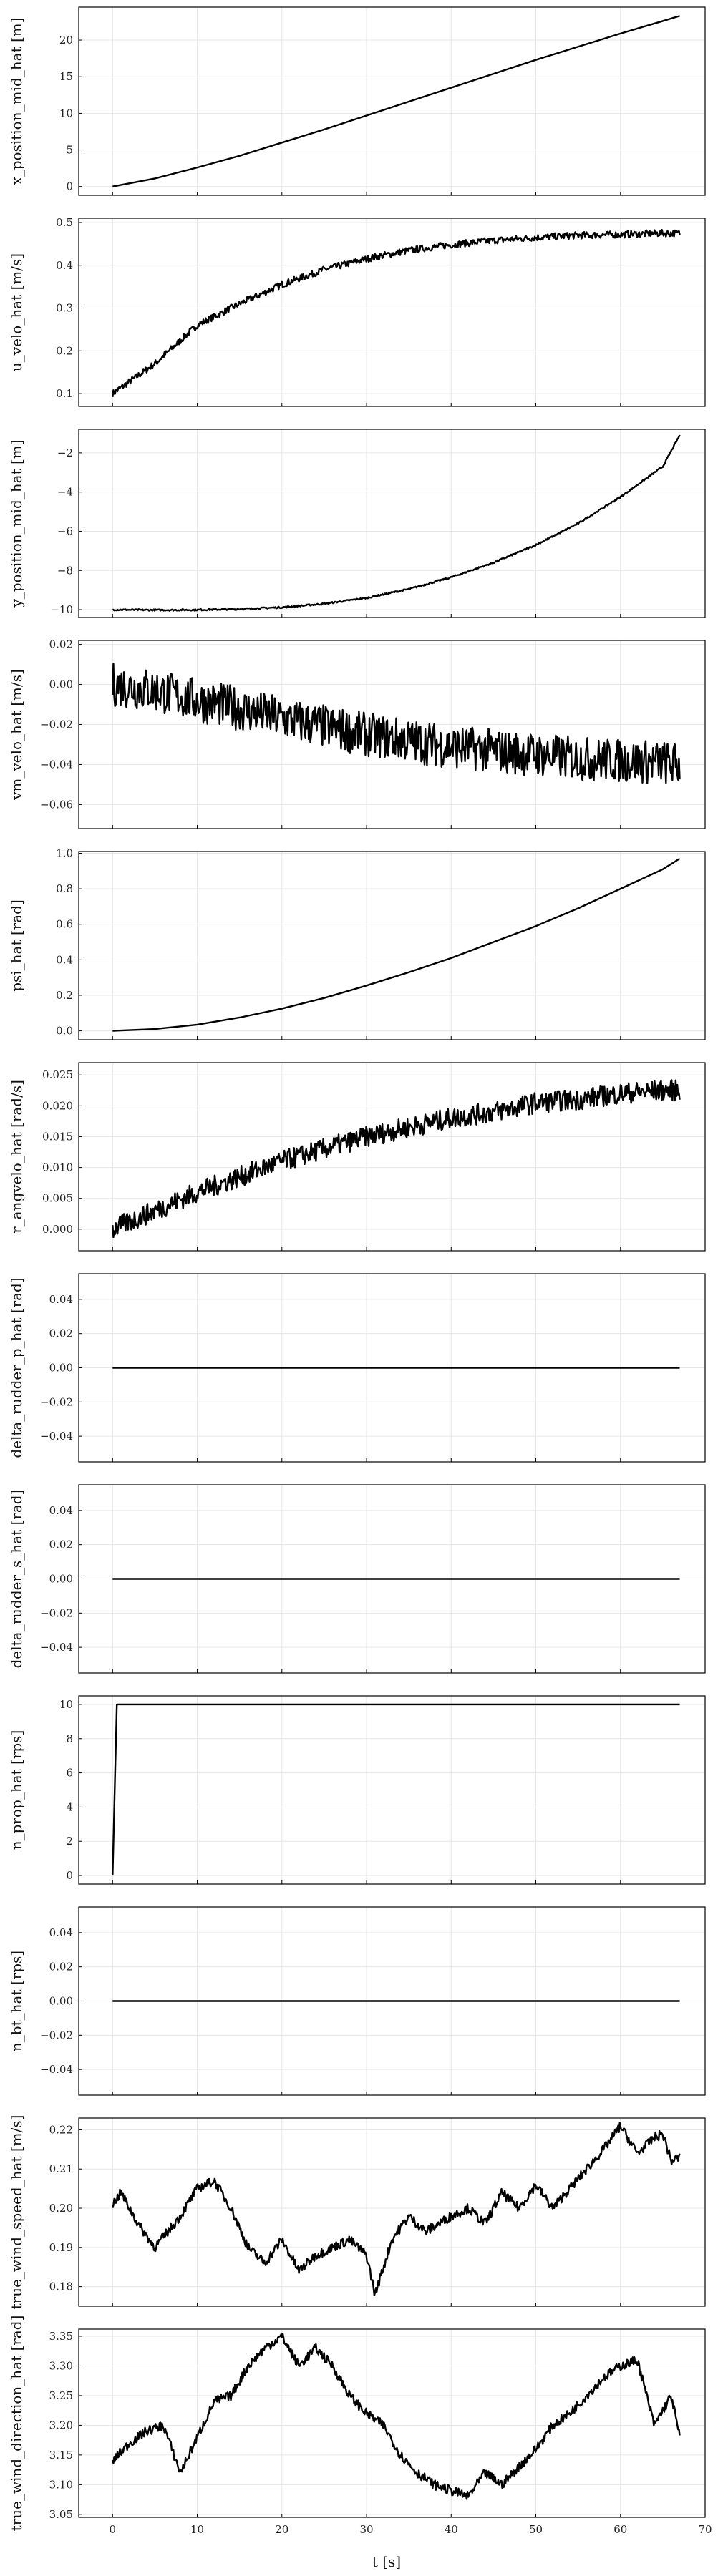 The height and width of the screenshot is (2576, 718). Describe the element at coordinates (16, 2212) in the screenshot. I see `y-axis-label: true_wind_speed_hat [m/s]` at that location.